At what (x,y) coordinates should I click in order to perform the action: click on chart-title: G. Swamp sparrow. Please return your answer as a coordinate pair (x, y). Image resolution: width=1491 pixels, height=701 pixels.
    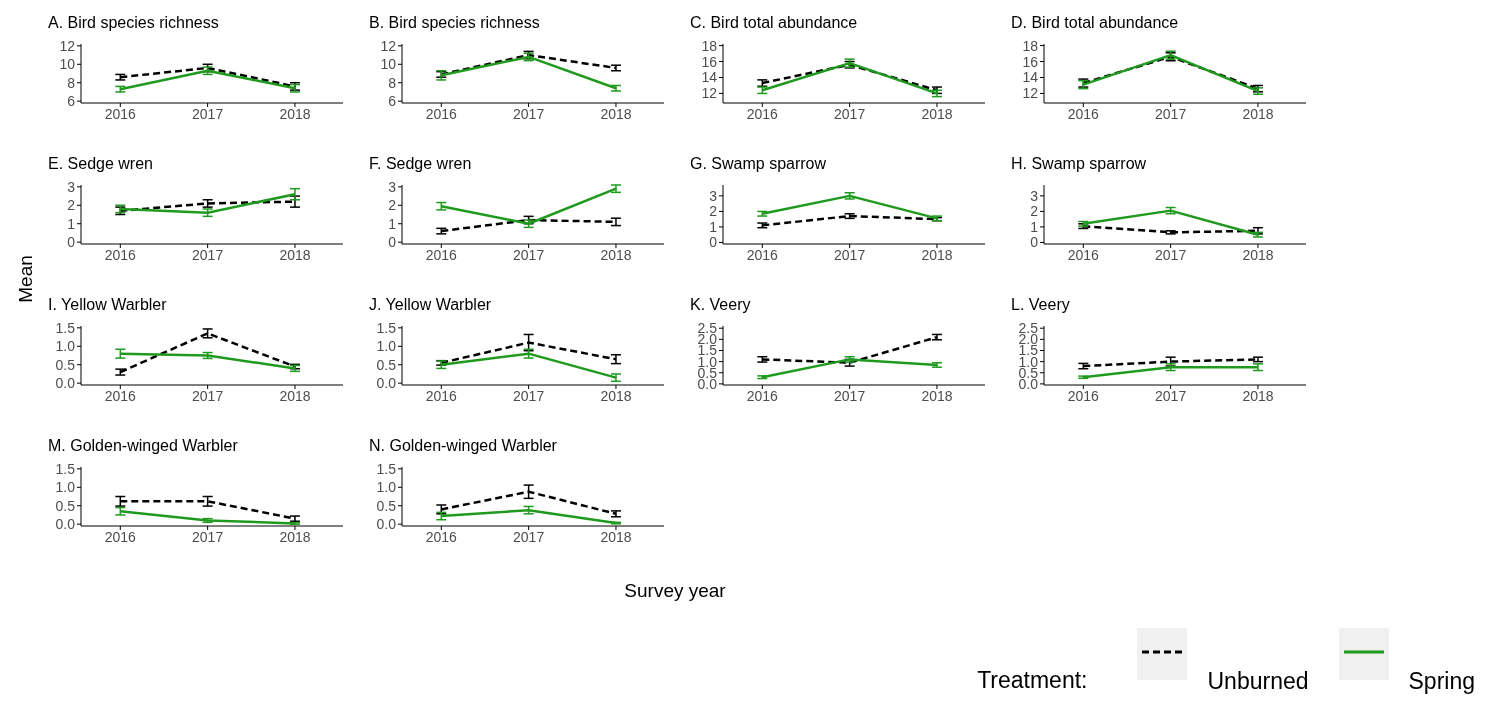
    Looking at the image, I should click on (758, 164).